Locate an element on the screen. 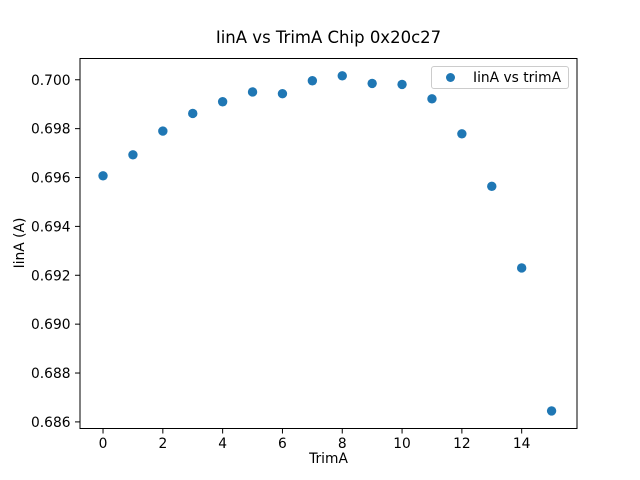 The height and width of the screenshot is (480, 640). y-tick-label: 0.690 is located at coordinates (51, 325).